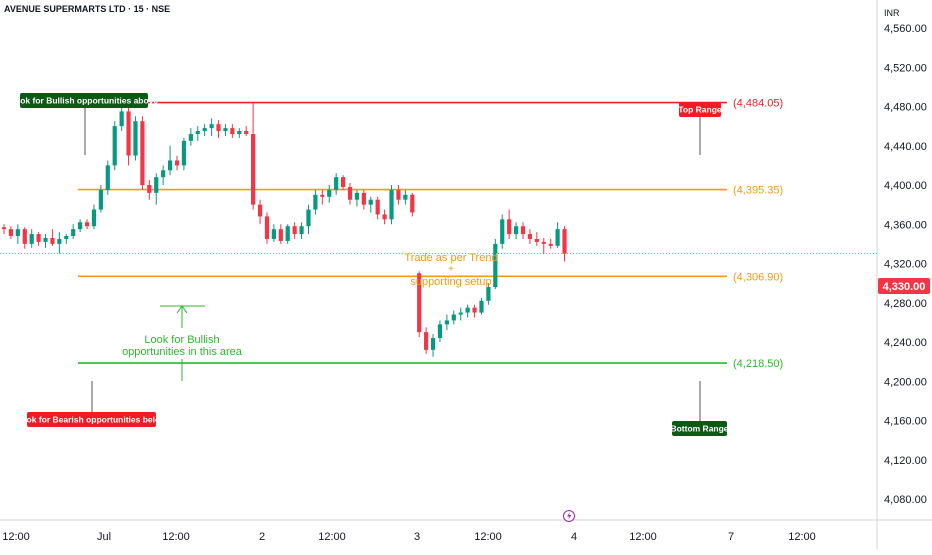  Describe the element at coordinates (104, 537) in the screenshot. I see `x-tick-label: Jul` at that location.